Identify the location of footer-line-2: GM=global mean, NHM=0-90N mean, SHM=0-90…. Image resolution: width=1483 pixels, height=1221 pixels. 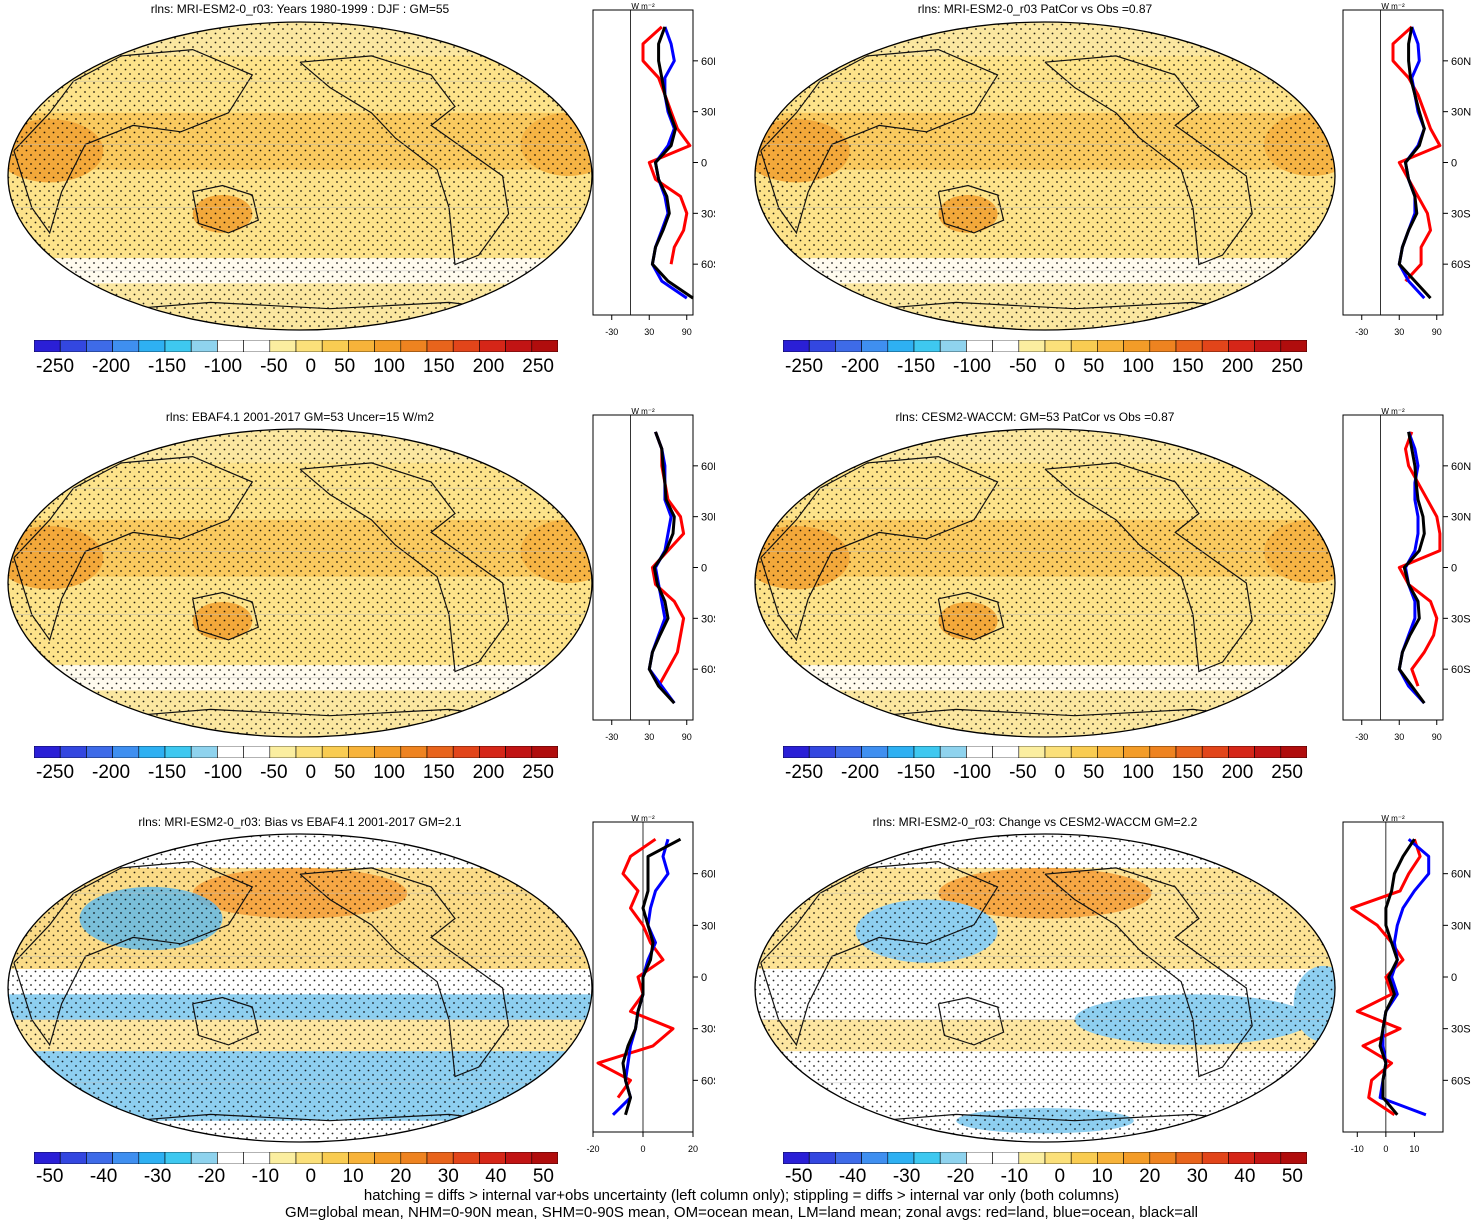
(741, 1212).